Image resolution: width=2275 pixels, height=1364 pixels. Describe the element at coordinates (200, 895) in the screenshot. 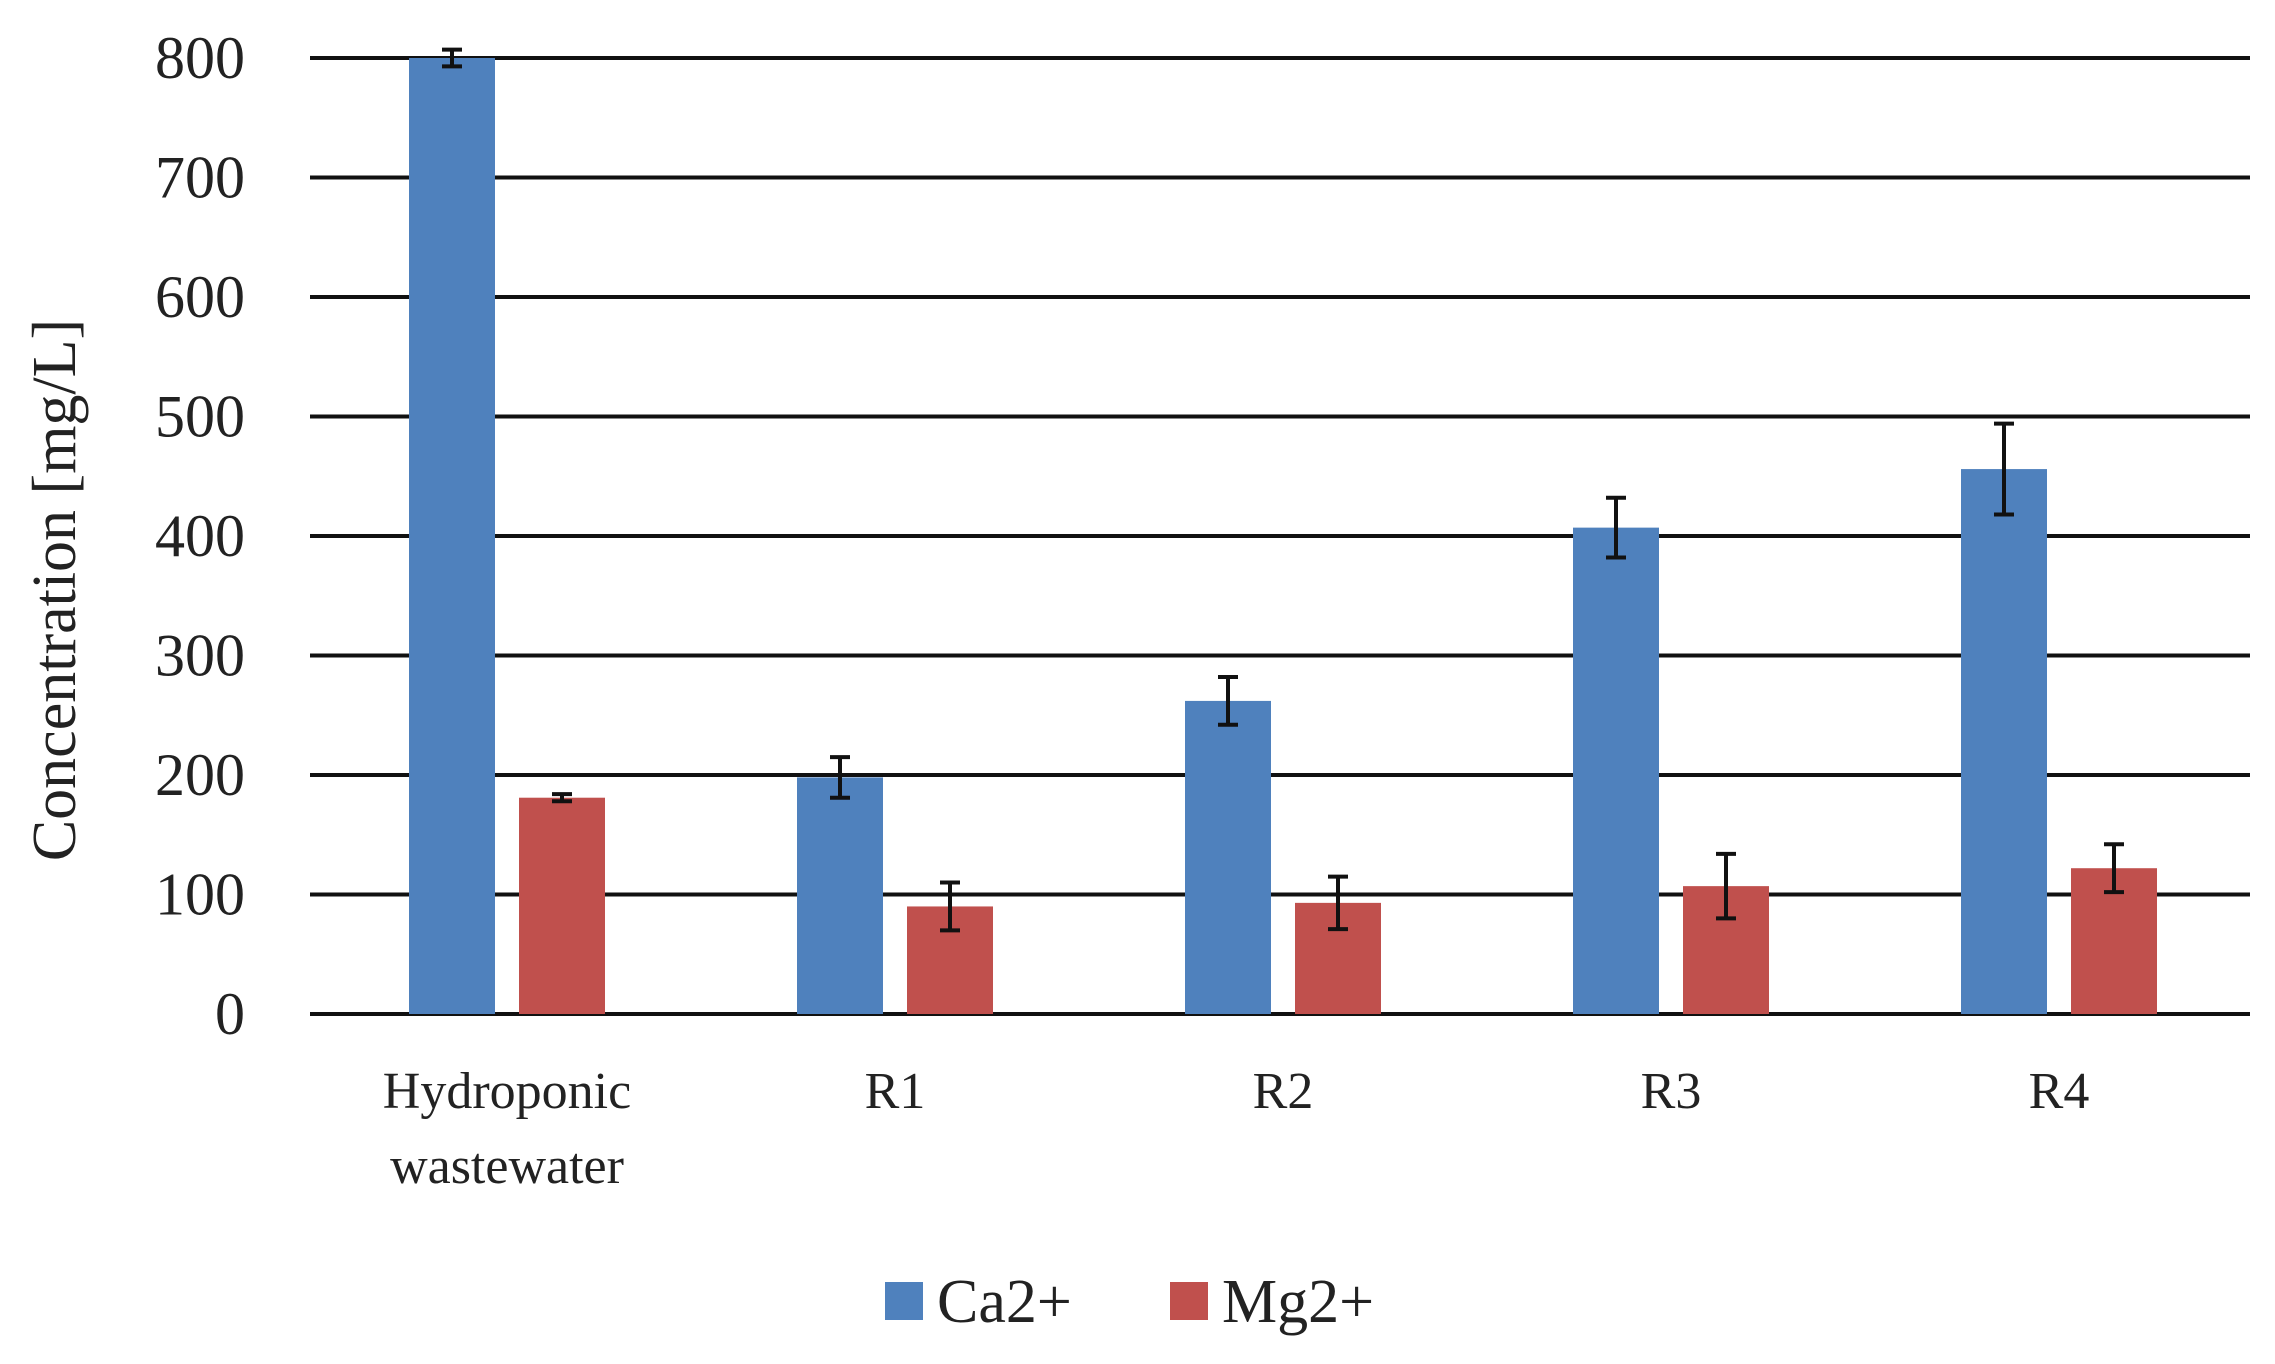

I see `y-tick-label: 100` at that location.